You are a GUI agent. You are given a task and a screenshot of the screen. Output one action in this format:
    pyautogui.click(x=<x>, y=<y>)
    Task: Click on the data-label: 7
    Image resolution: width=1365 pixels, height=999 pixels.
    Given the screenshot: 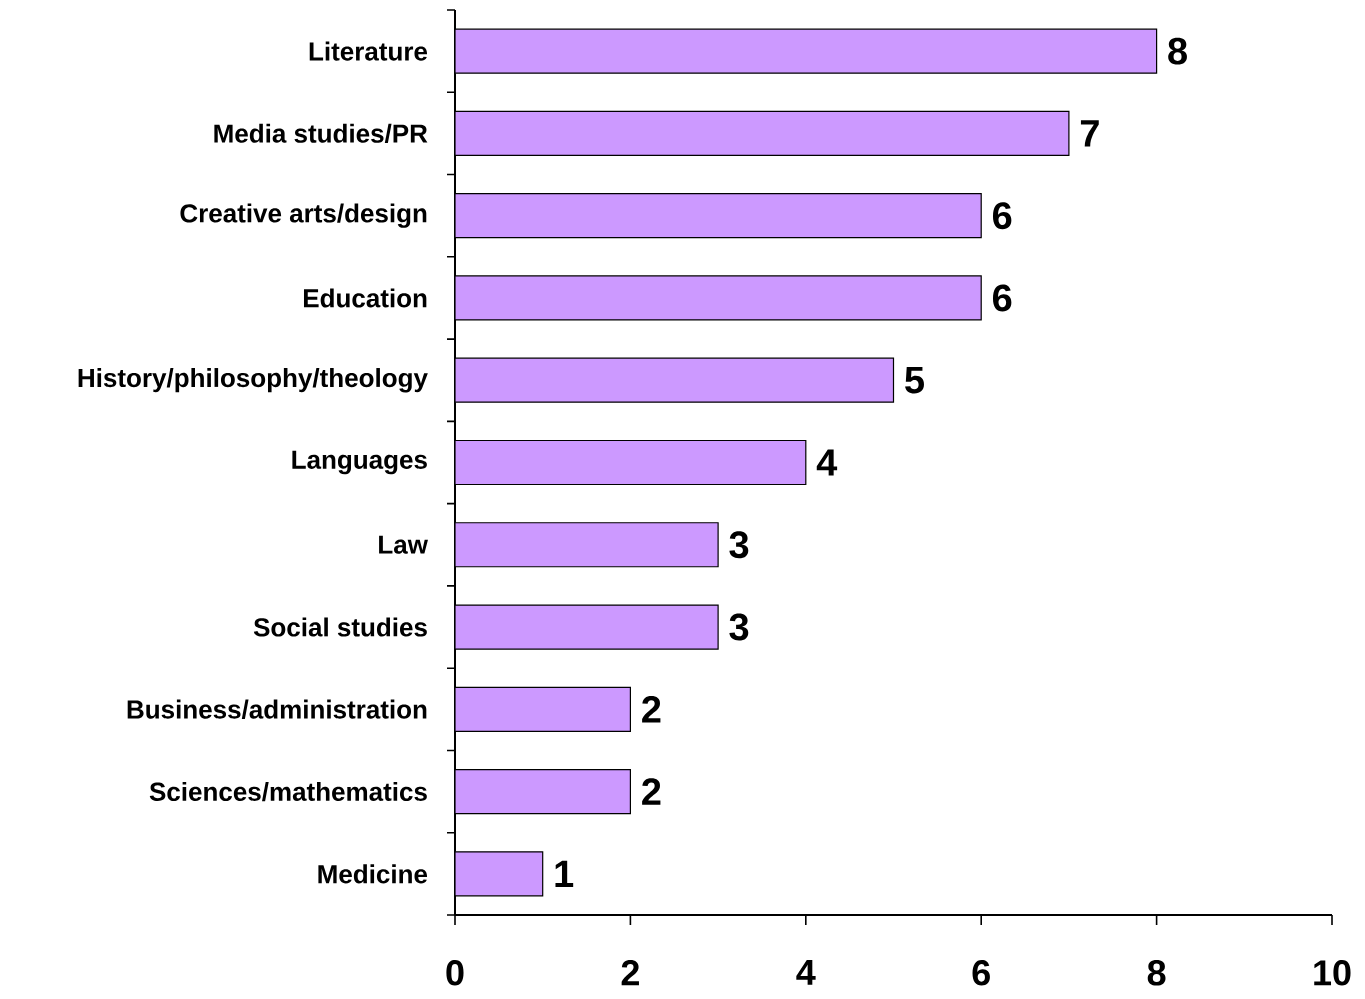 What is the action you would take?
    pyautogui.click(x=1089, y=133)
    